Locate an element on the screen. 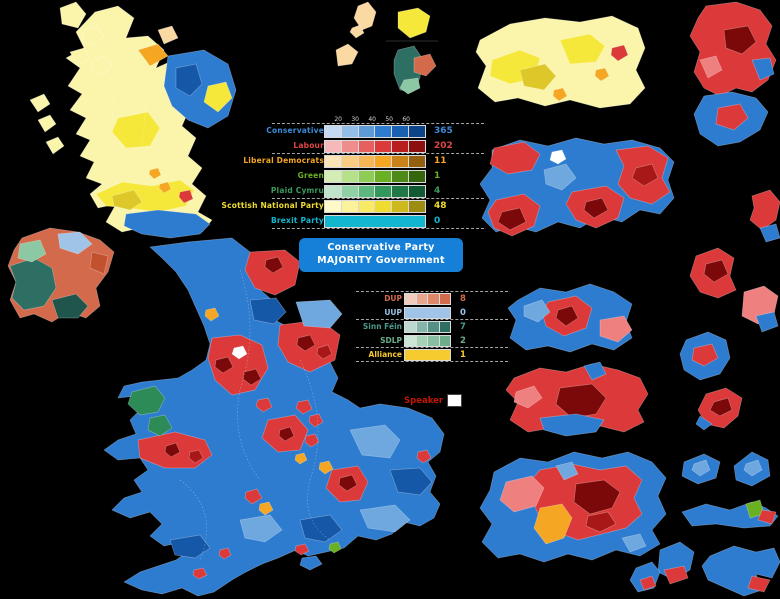 This screenshot has width=780, height=599. seat-count-snp: 48 is located at coordinates (440, 206).